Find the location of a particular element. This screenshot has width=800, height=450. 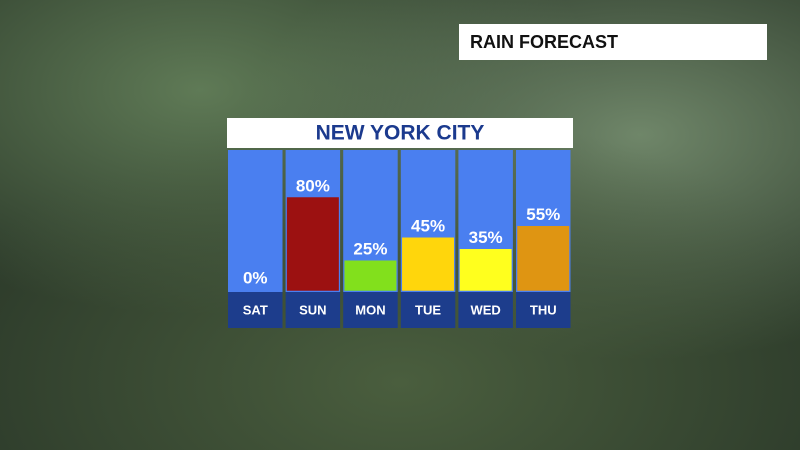

header-box is located at coordinates (613, 42).